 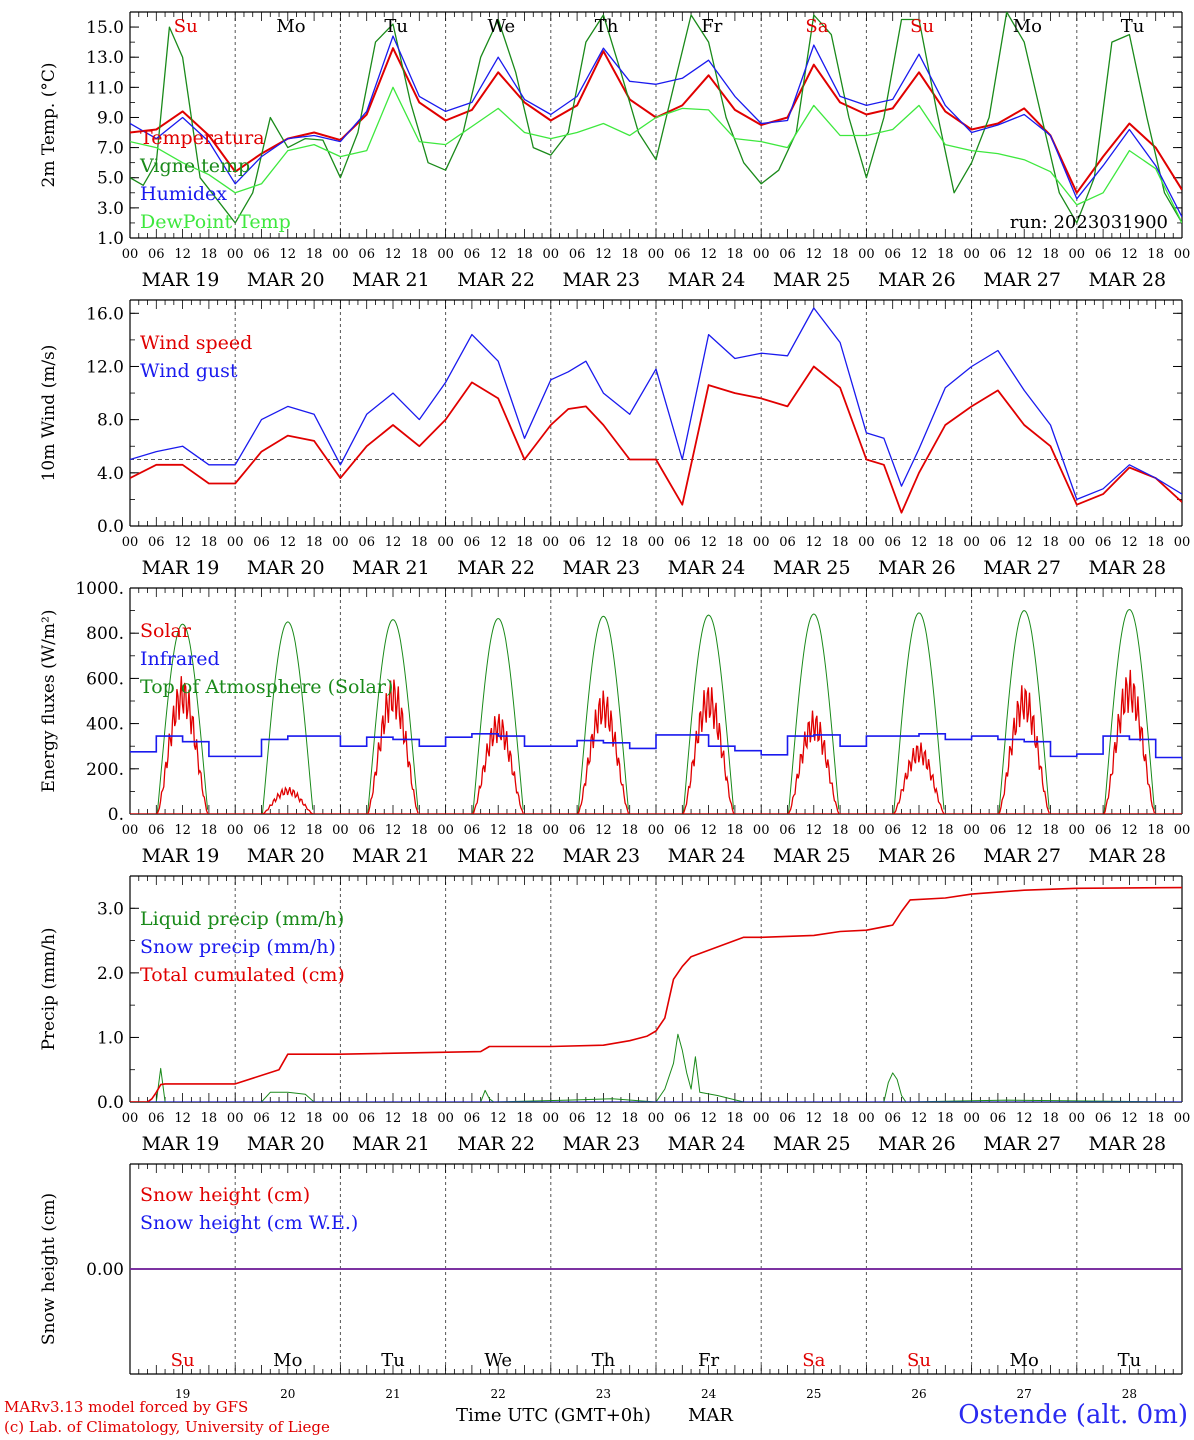 I want to click on legend-entry: Infrared, so click(x=180, y=659).